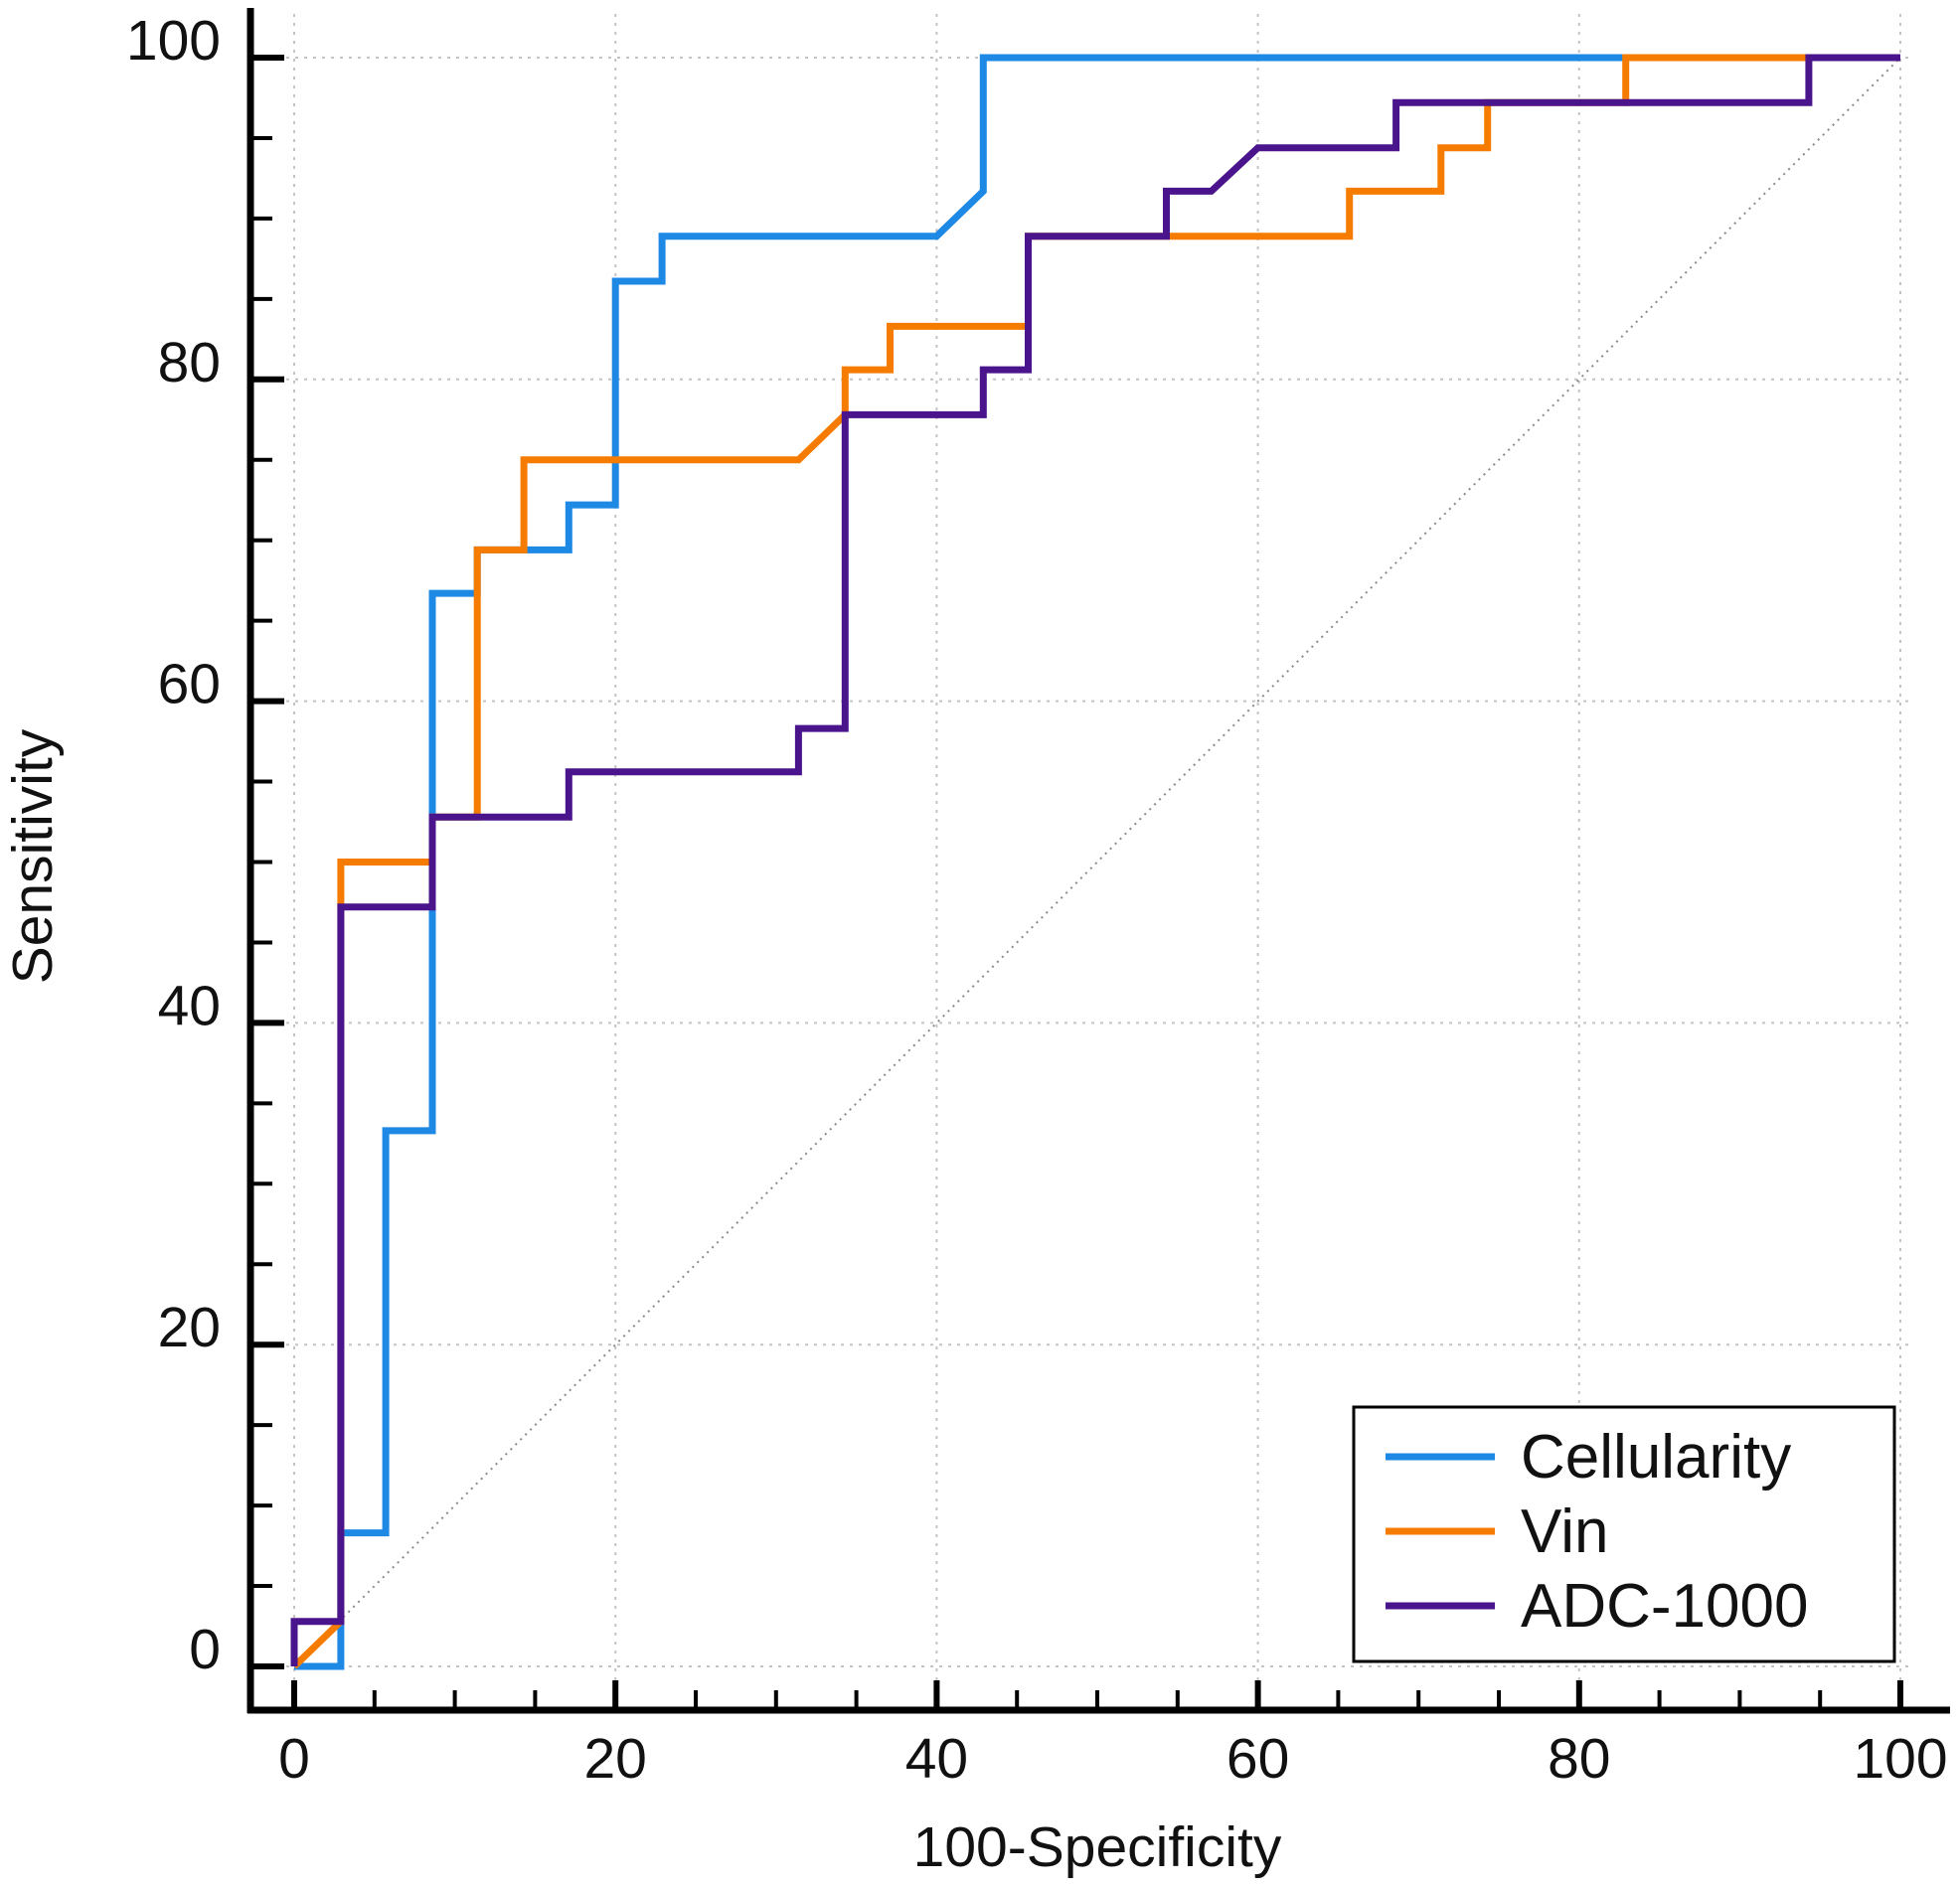 This screenshot has width=1960, height=1889. Describe the element at coordinates (174, 41) in the screenshot. I see `y-tick-label-5: 100` at that location.